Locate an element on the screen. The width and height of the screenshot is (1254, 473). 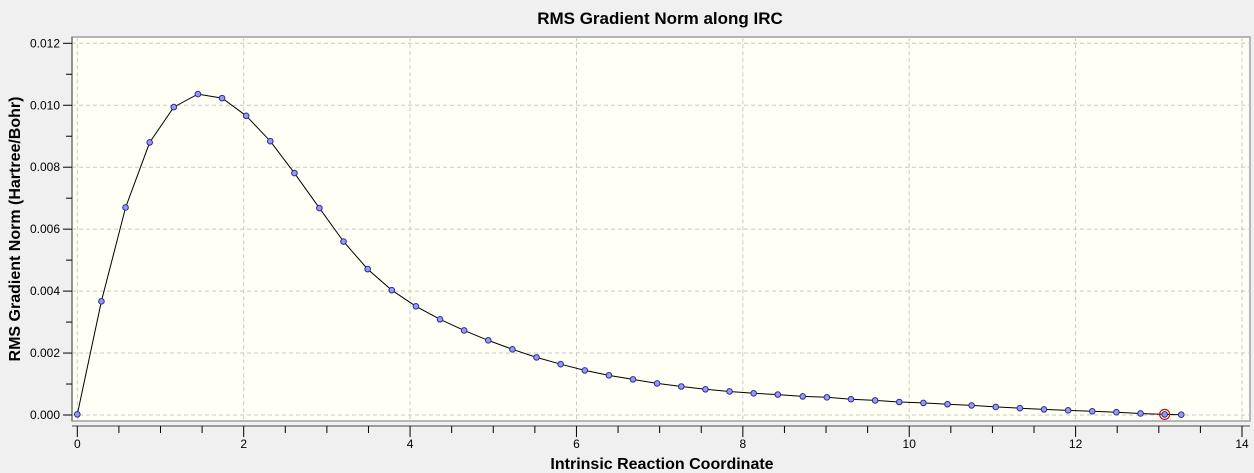
x-tick-label: 10 is located at coordinates (910, 444).